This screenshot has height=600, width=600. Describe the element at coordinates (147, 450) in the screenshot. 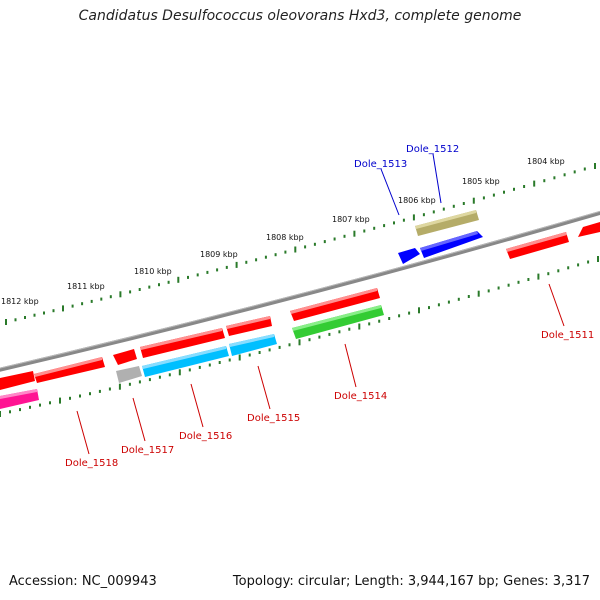

I see `gene-label-dole-1517: Dole_1517` at that location.